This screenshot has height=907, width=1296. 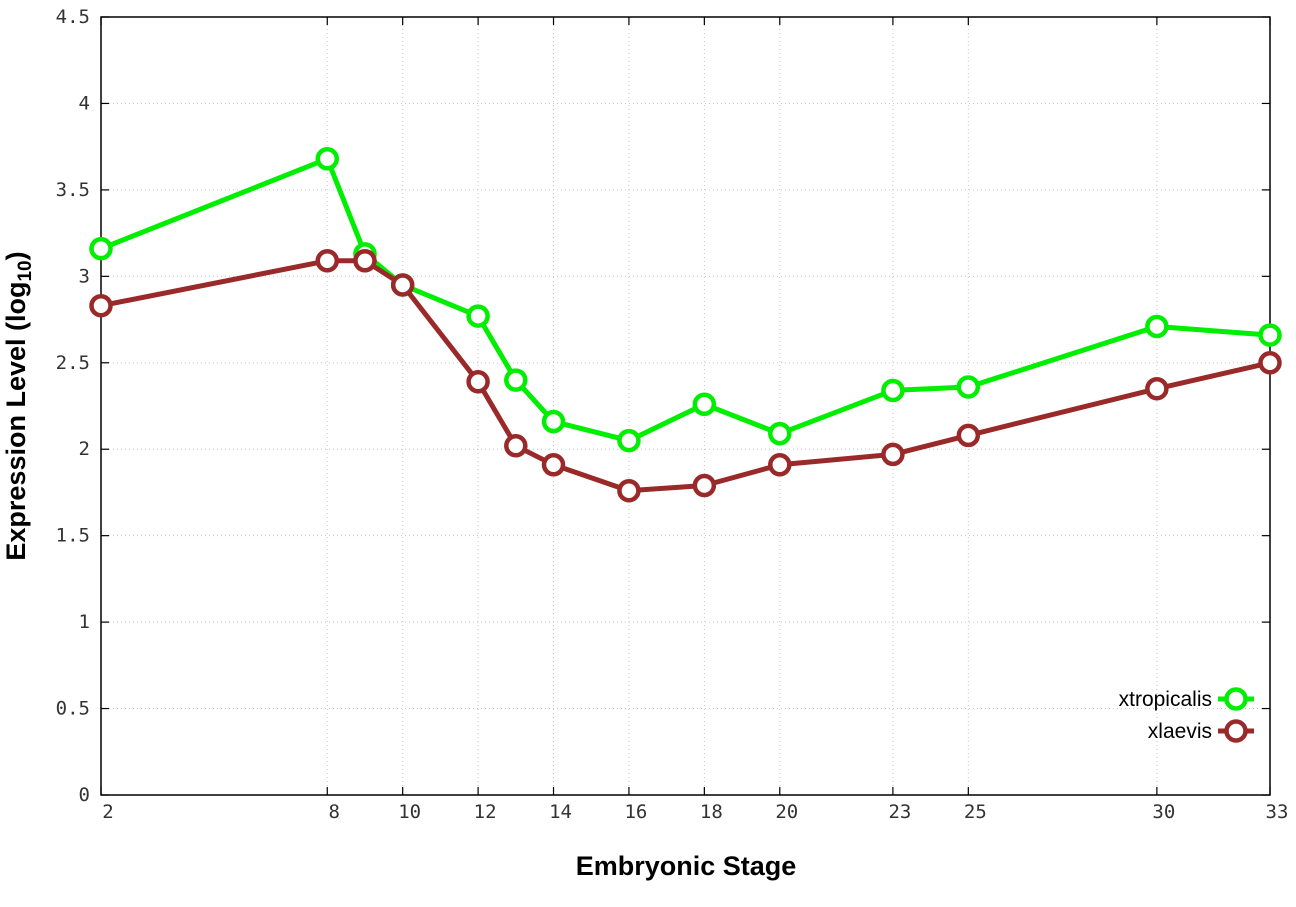 What do you see at coordinates (409, 812) in the screenshot?
I see `x-tick-label: 10` at bounding box center [409, 812].